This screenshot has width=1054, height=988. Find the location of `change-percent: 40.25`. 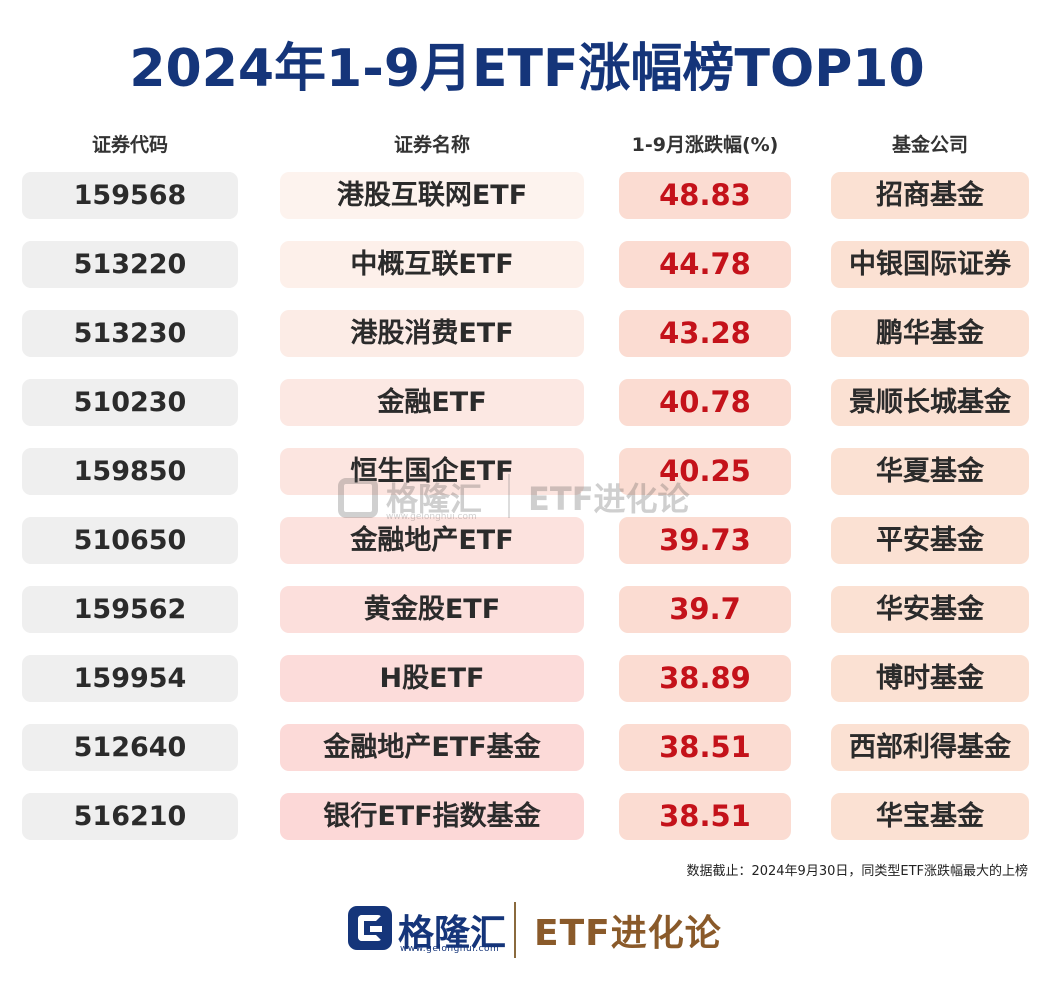

change-percent: 40.25 is located at coordinates (705, 471).